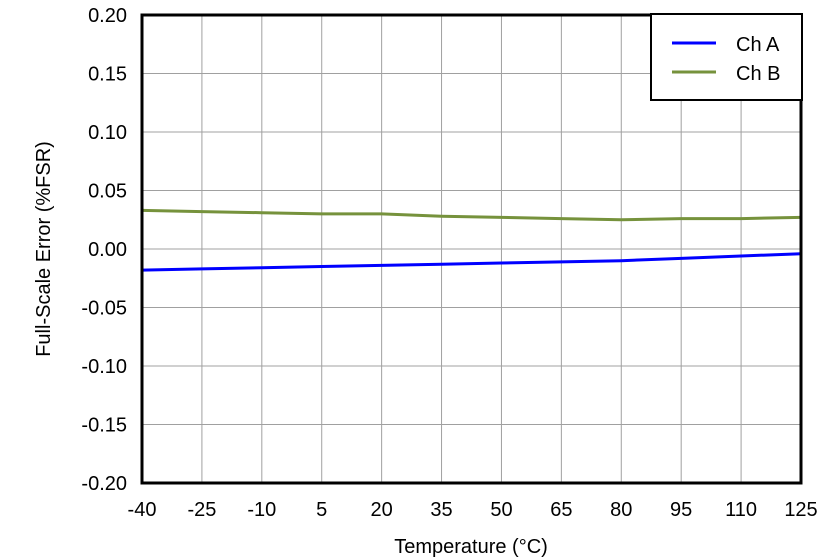 The image size is (839, 559). I want to click on y-tick-label: -0.10, so click(104, 367).